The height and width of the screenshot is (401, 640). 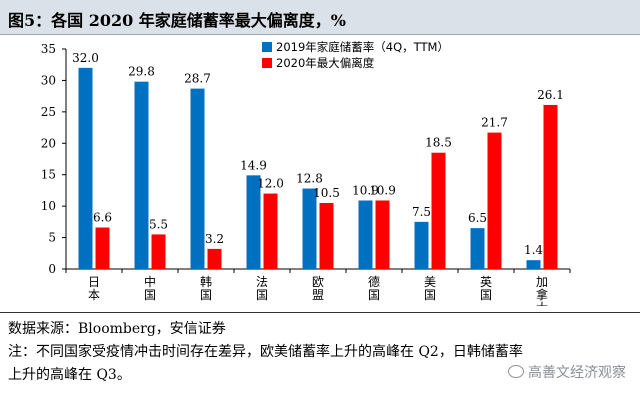 I want to click on y-tick-label: 25, so click(x=48, y=112).